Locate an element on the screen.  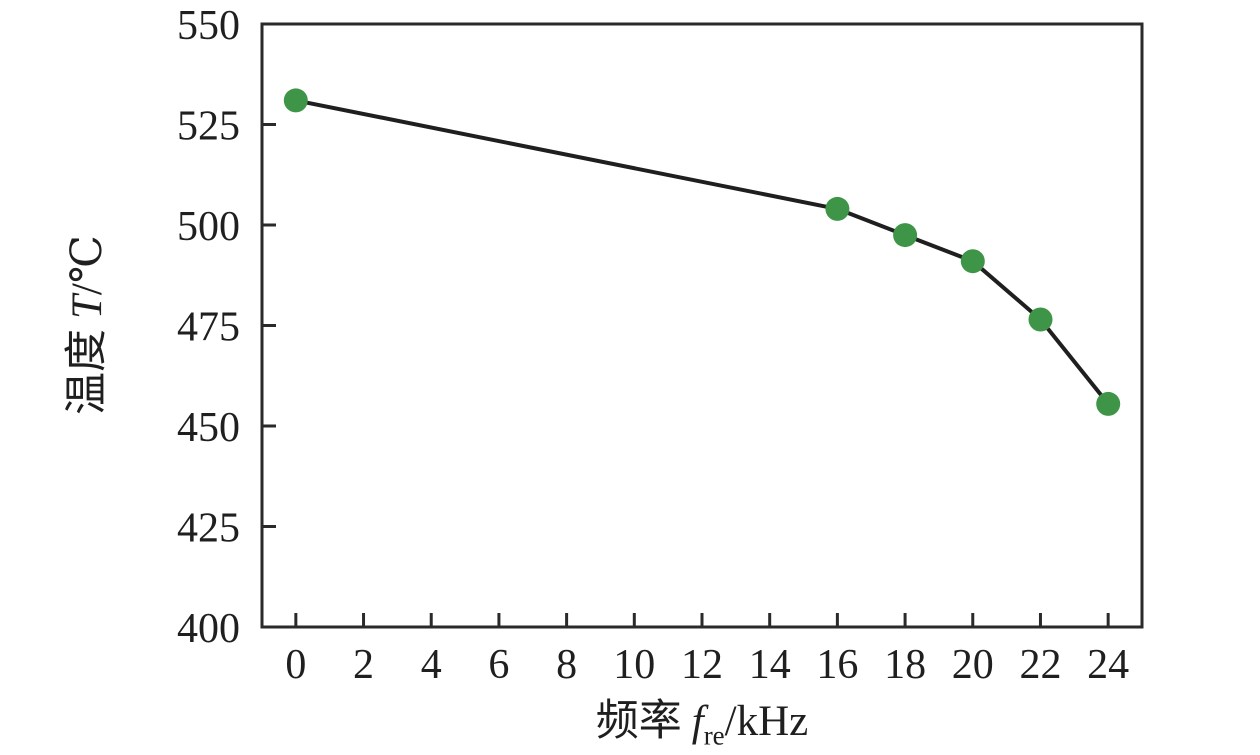
x-tick-label: 20 is located at coordinates (973, 665).